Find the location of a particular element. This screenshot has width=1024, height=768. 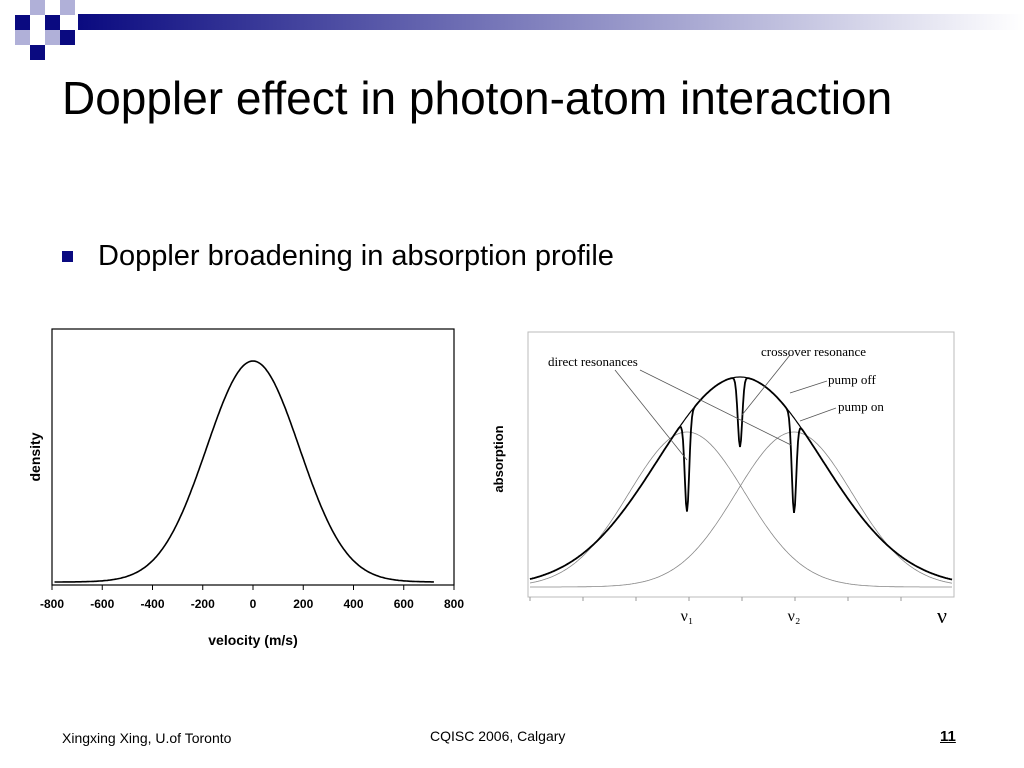

x-tick-label: -200 is located at coordinates (203, 604).